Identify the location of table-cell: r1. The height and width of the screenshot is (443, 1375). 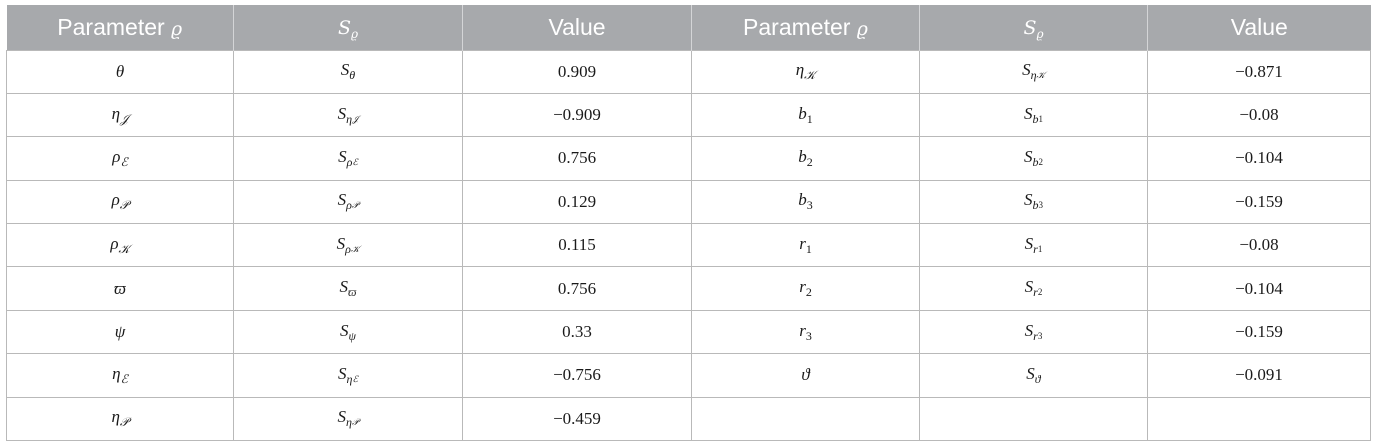
(805, 245).